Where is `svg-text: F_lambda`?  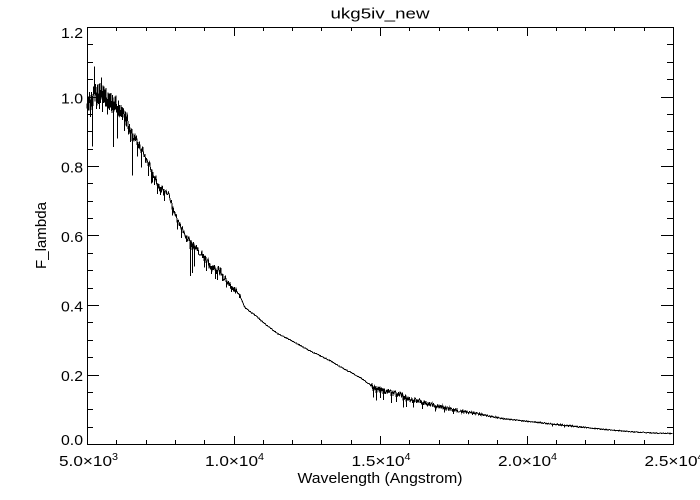
svg-text: F_lambda is located at coordinates (41, 235).